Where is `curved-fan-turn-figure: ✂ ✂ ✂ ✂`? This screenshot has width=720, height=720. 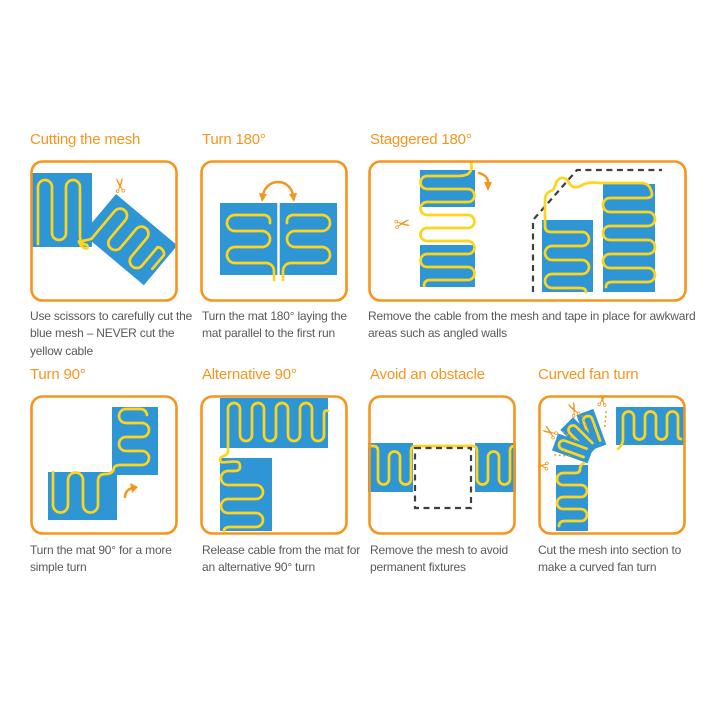 curved-fan-turn-figure: ✂ ✂ ✂ ✂ is located at coordinates (612, 465).